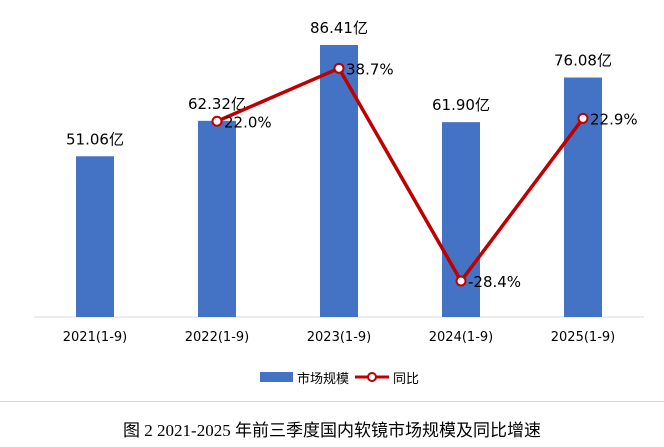  What do you see at coordinates (370, 69) in the screenshot?
I see `yoy-label: 38.7%` at bounding box center [370, 69].